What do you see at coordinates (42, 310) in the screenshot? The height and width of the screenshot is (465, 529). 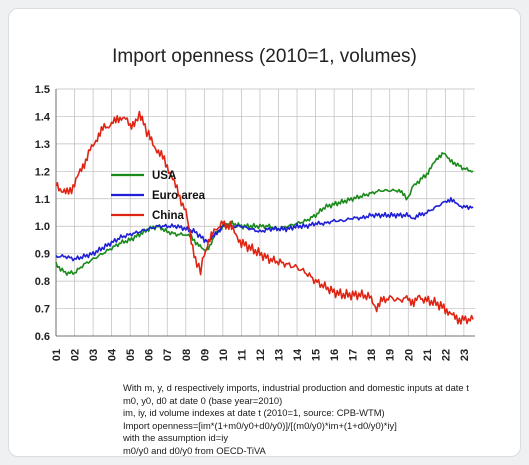 I see `y-tick-label: 0.7` at bounding box center [42, 310].